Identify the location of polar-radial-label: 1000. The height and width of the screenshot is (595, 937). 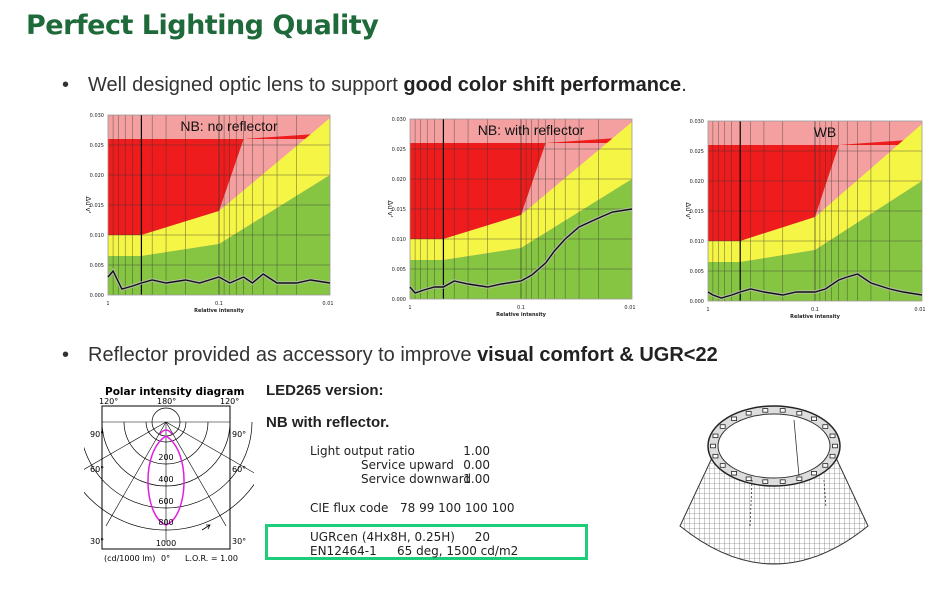
(166, 543).